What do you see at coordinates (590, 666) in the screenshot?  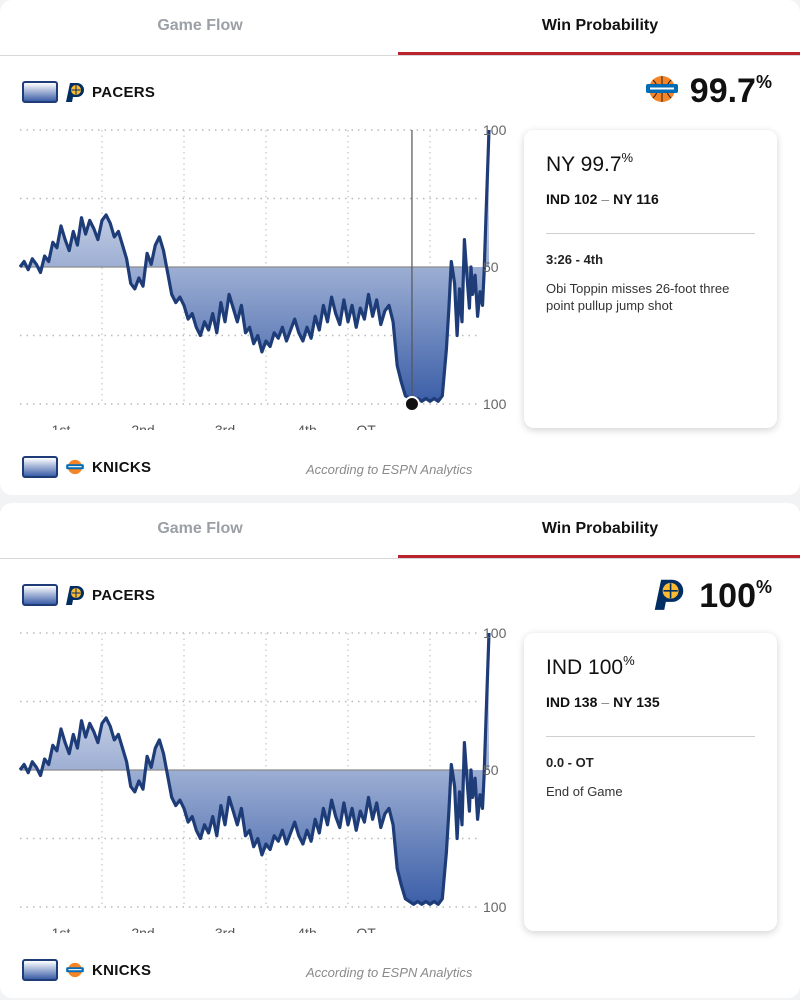 I see `card-probability: IND 100%` at bounding box center [590, 666].